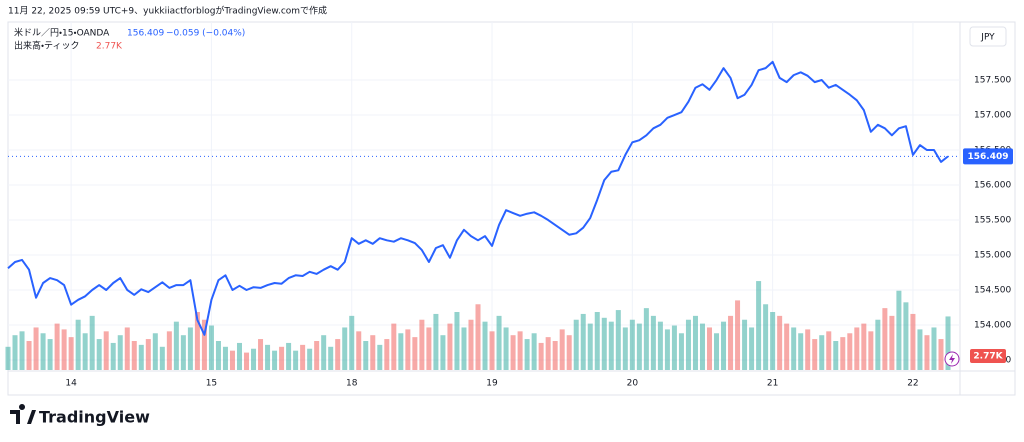 Image resolution: width=1024 pixels, height=442 pixels. Describe the element at coordinates (992, 256) in the screenshot. I see `y-tick-label: 155.000` at that location.